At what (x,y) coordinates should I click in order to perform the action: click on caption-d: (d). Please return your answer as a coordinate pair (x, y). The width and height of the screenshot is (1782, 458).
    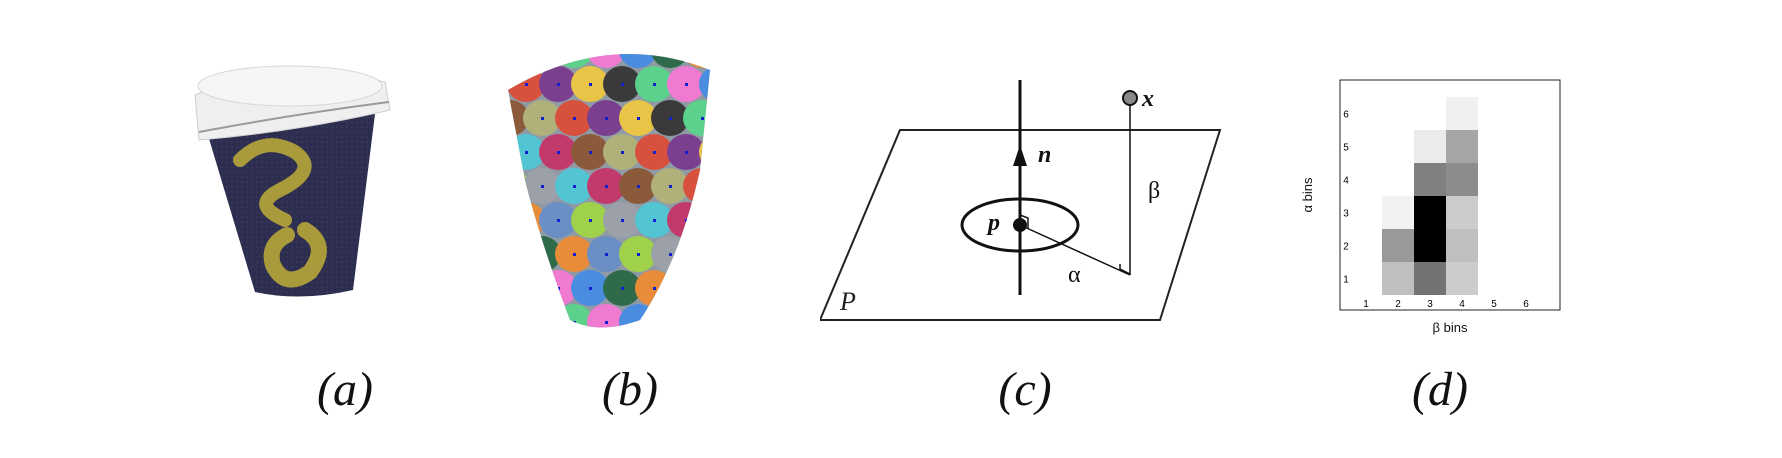
    Looking at the image, I should click on (1440, 389).